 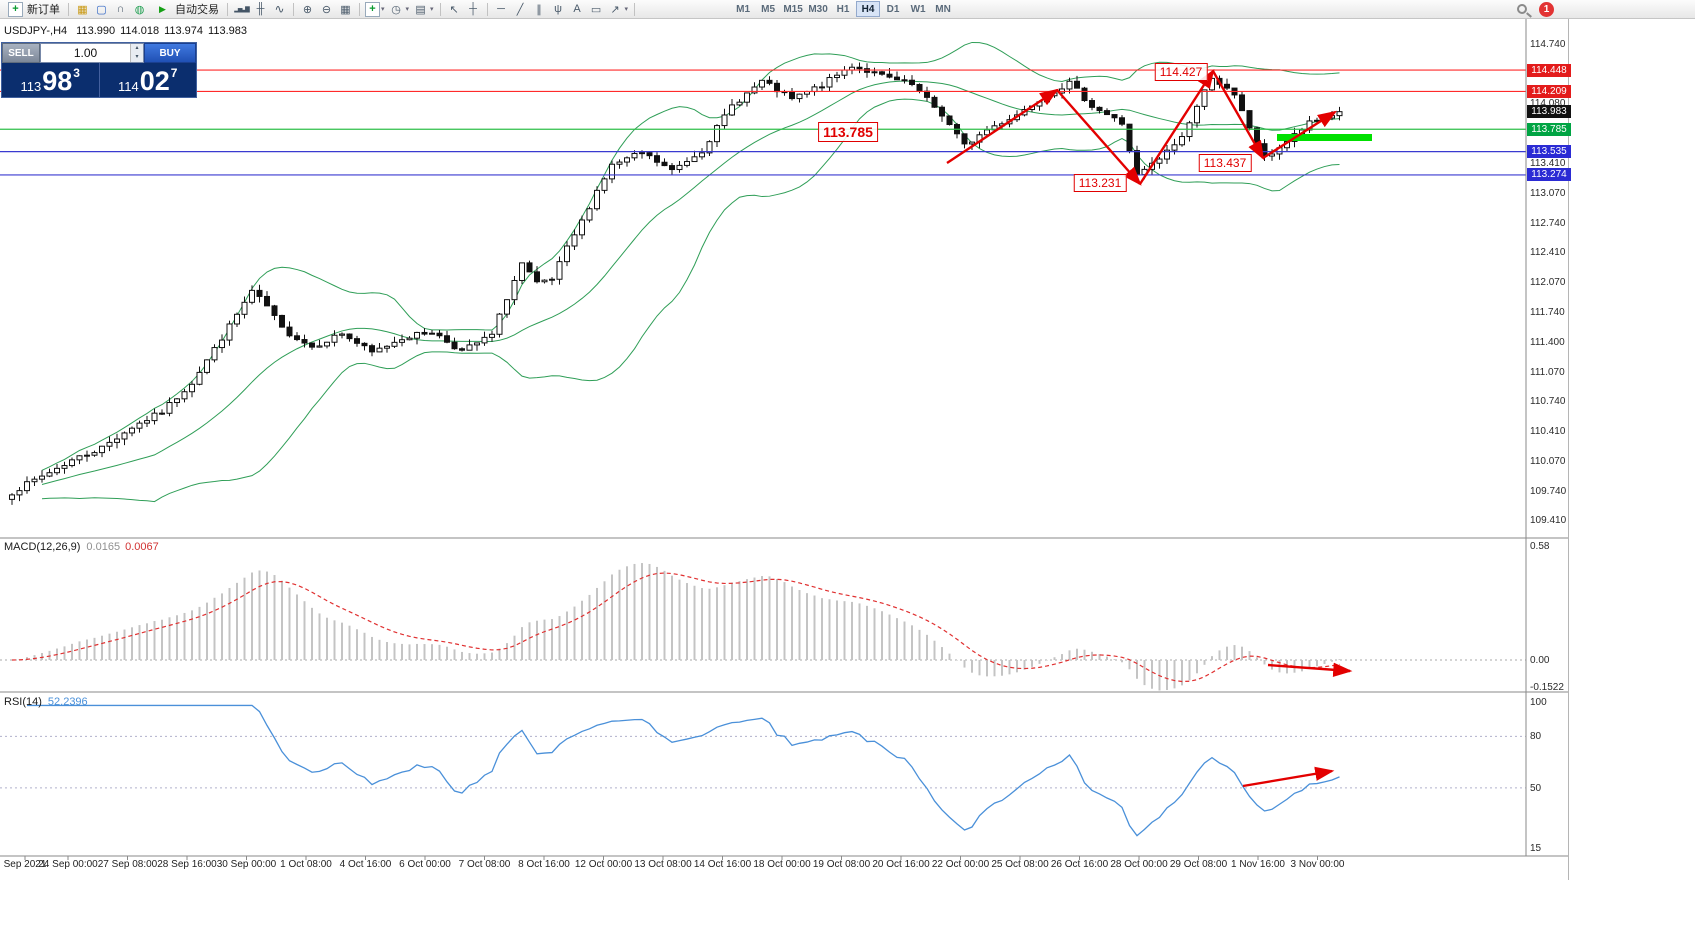 I want to click on line-chart-icon: ∿, so click(x=279, y=9).